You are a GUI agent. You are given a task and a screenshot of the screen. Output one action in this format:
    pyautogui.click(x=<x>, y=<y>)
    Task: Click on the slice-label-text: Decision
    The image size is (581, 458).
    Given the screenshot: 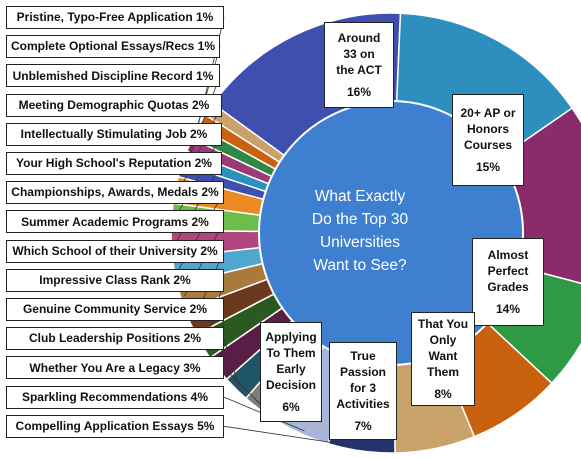 What is the action you would take?
    pyautogui.click(x=290, y=385)
    